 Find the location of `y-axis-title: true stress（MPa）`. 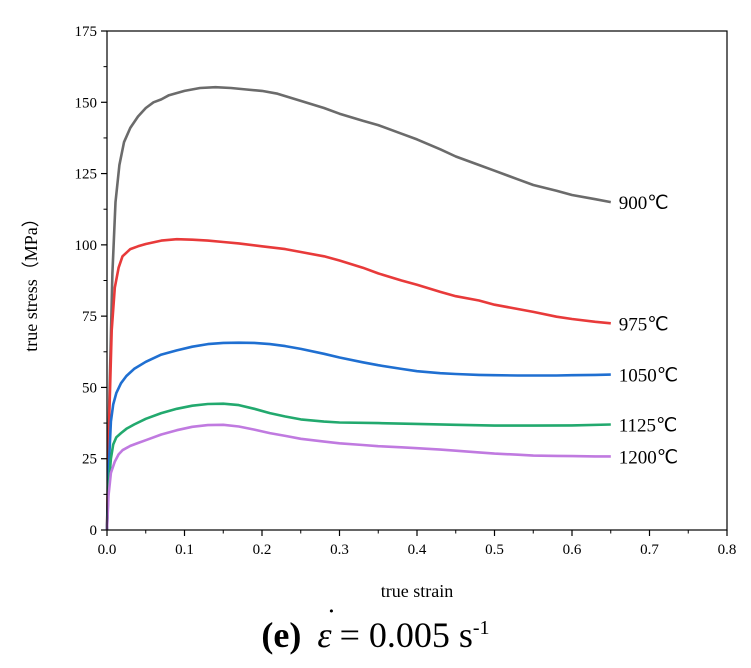

y-axis-title: true stress（MPa） is located at coordinates (31, 280).